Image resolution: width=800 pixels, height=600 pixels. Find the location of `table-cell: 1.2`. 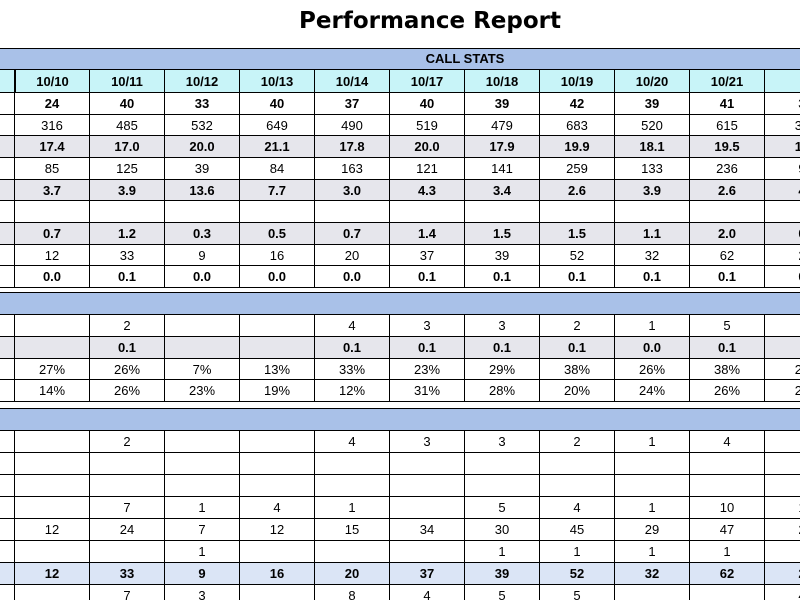

table-cell: 1.2 is located at coordinates (127, 234).